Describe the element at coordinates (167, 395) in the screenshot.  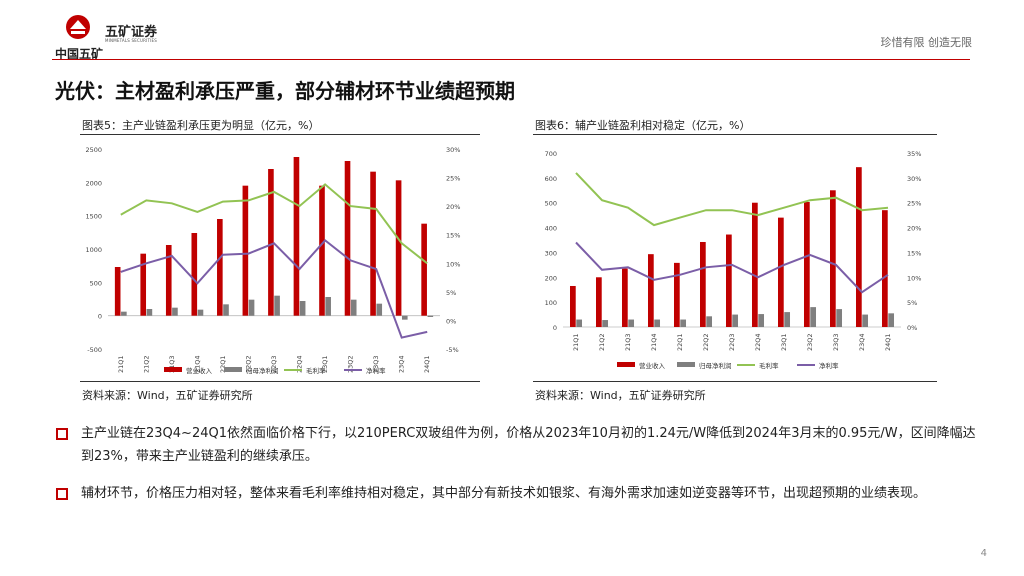
I see `chart1-source: 资料来源：Wind，五矿证券研究所` at that location.